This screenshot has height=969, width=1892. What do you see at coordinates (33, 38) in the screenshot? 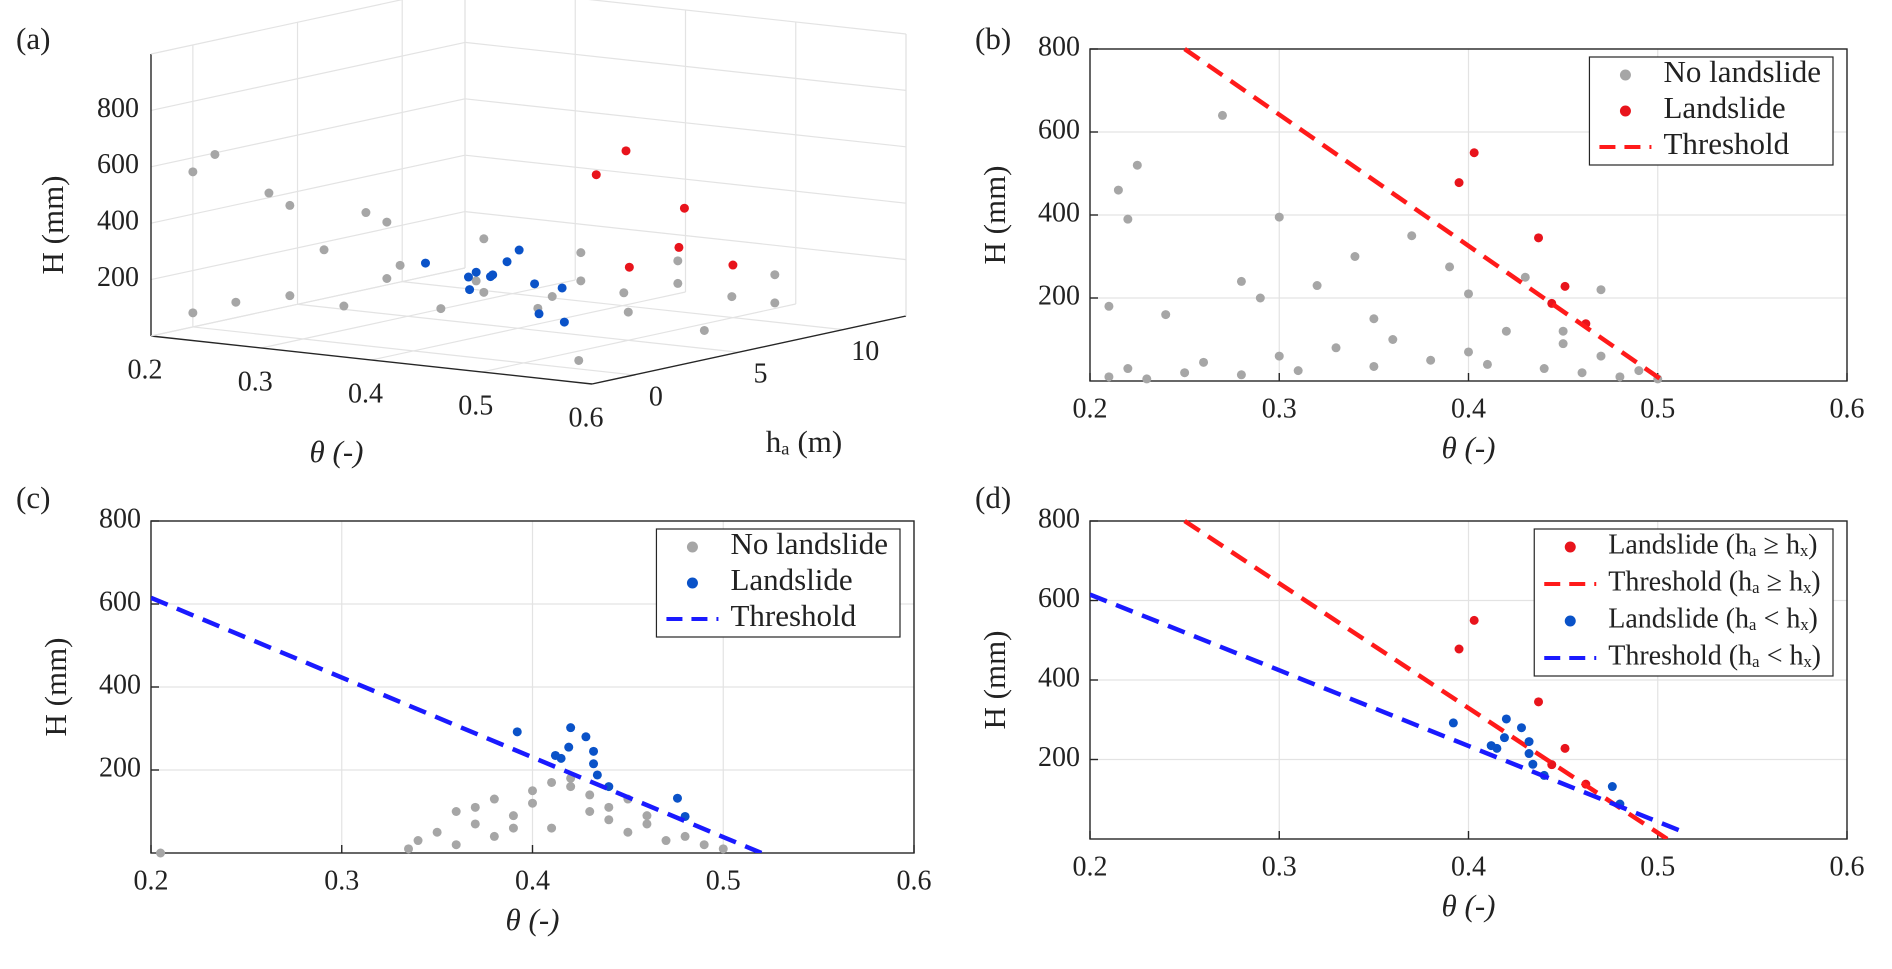
I see `panel-label: (a)` at bounding box center [33, 38].